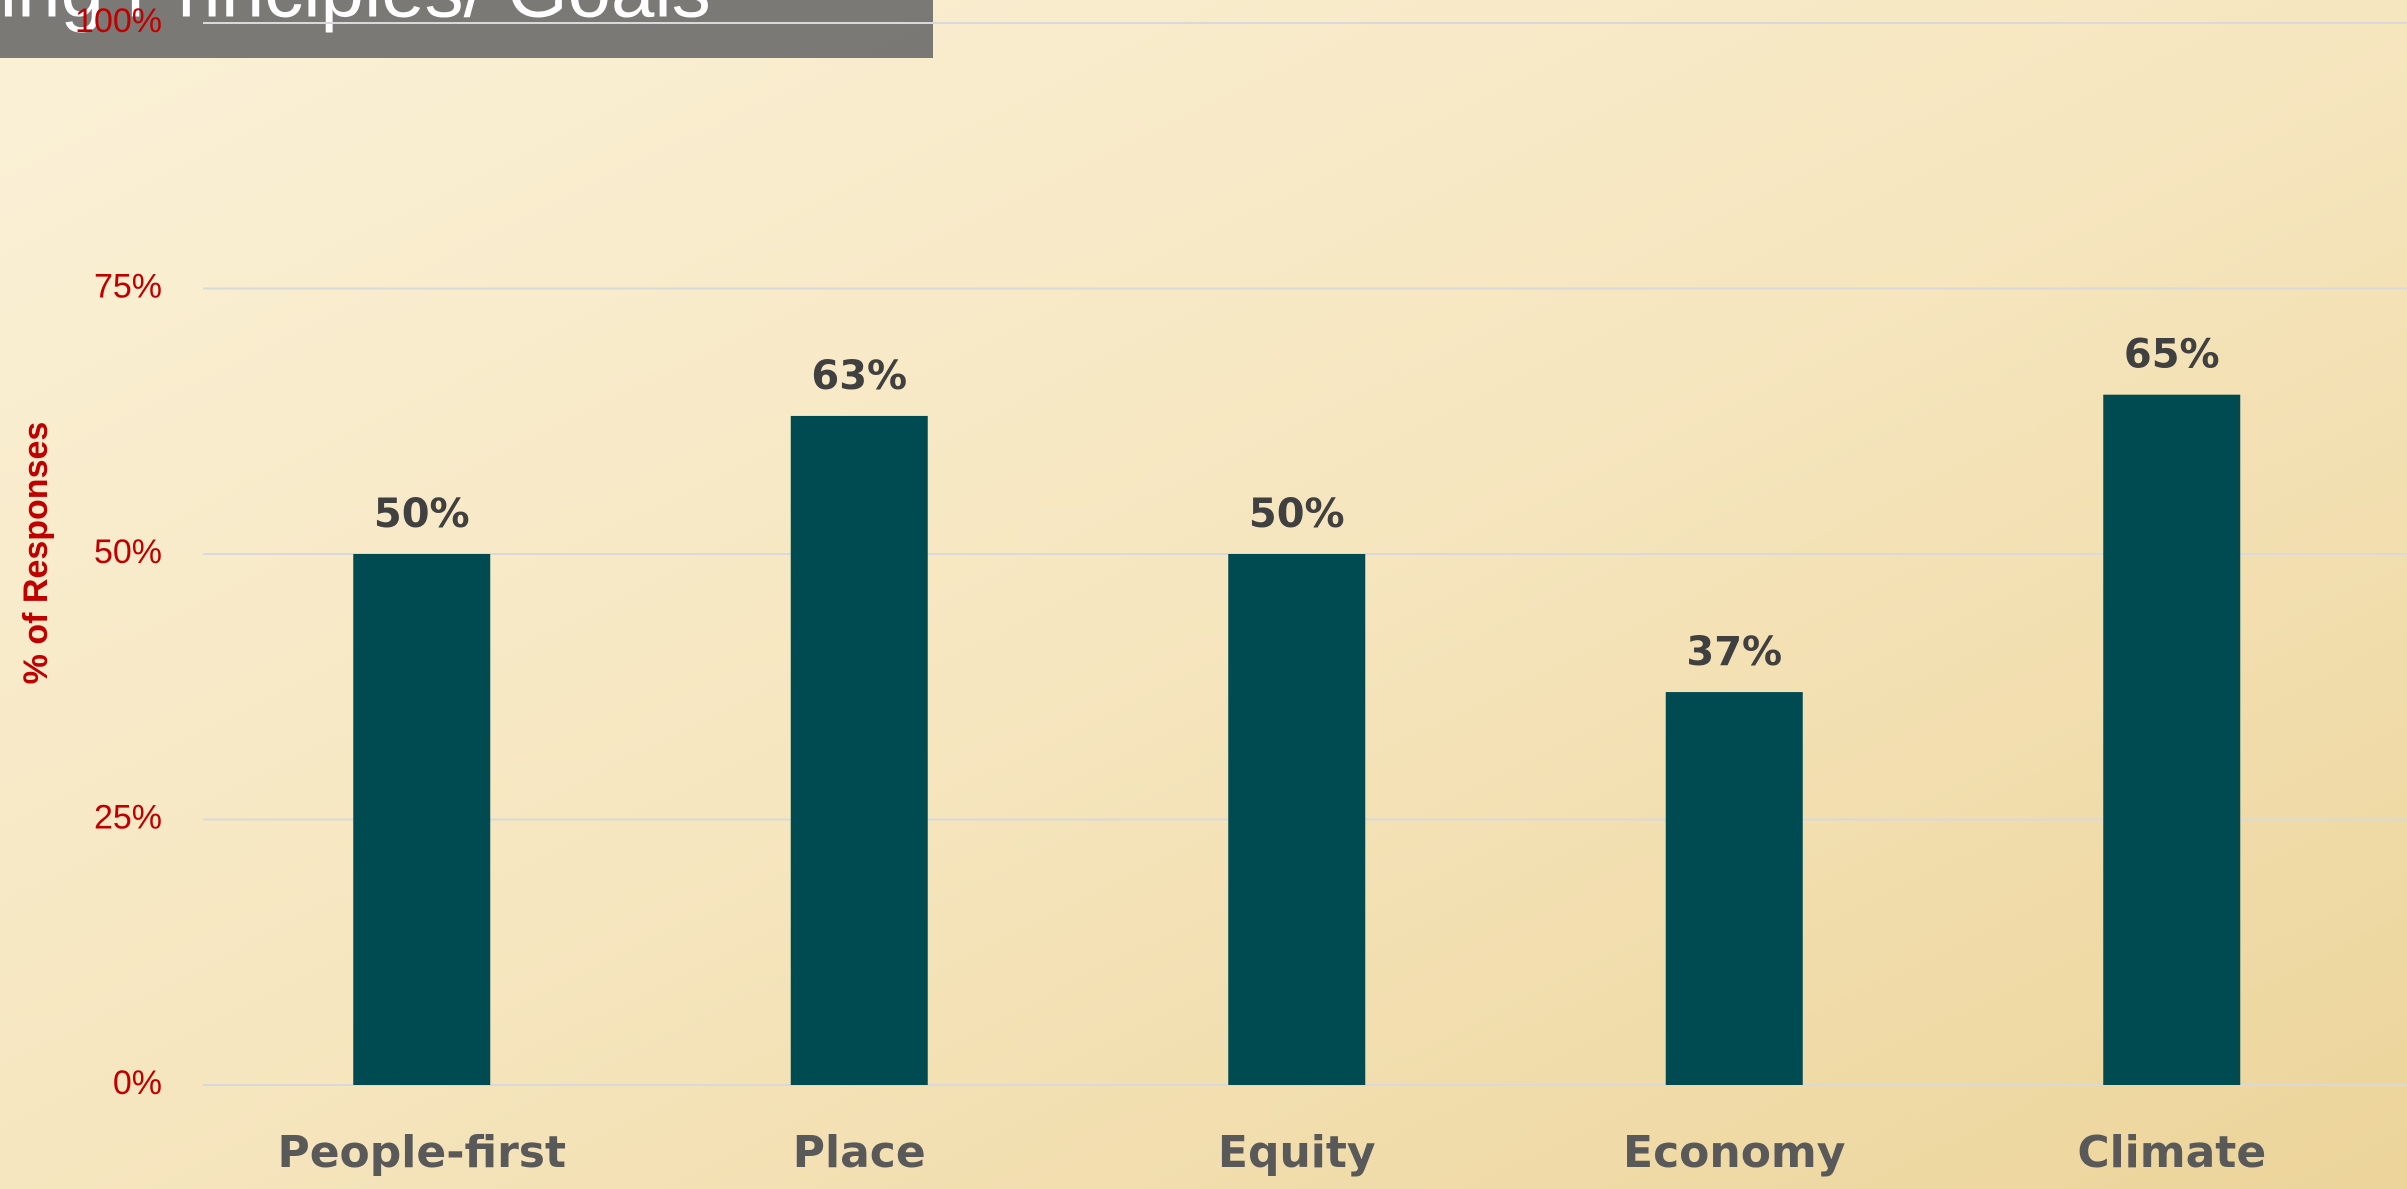 The width and height of the screenshot is (2407, 1189). I want to click on x-tick-label: Place, so click(859, 1152).